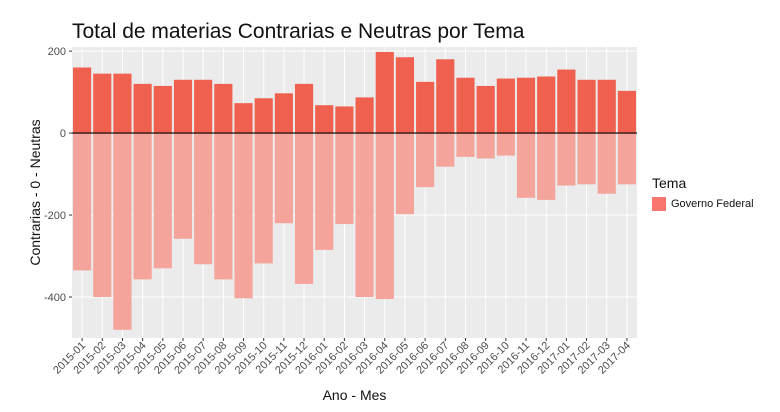 Image resolution: width=780 pixels, height=412 pixels. What do you see at coordinates (659, 204) in the screenshot?
I see `legend-key-swatch` at bounding box center [659, 204].